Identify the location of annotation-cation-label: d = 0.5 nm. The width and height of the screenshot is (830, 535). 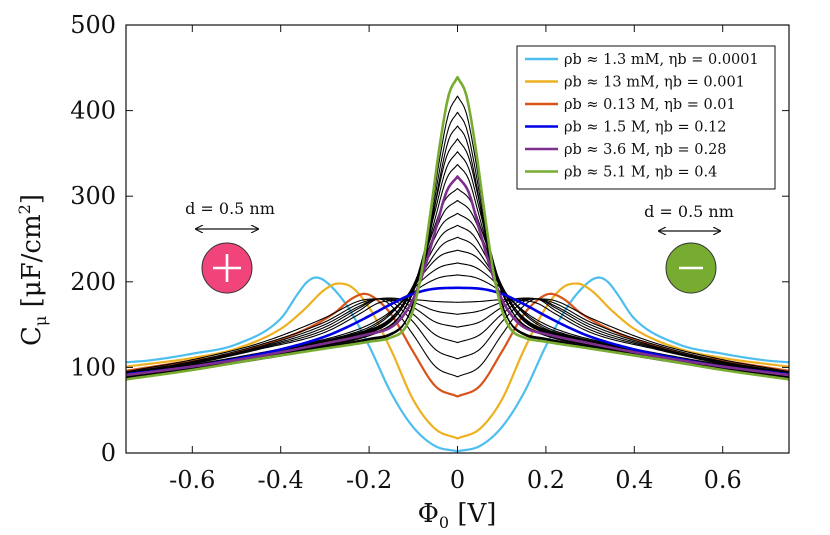
(230, 208).